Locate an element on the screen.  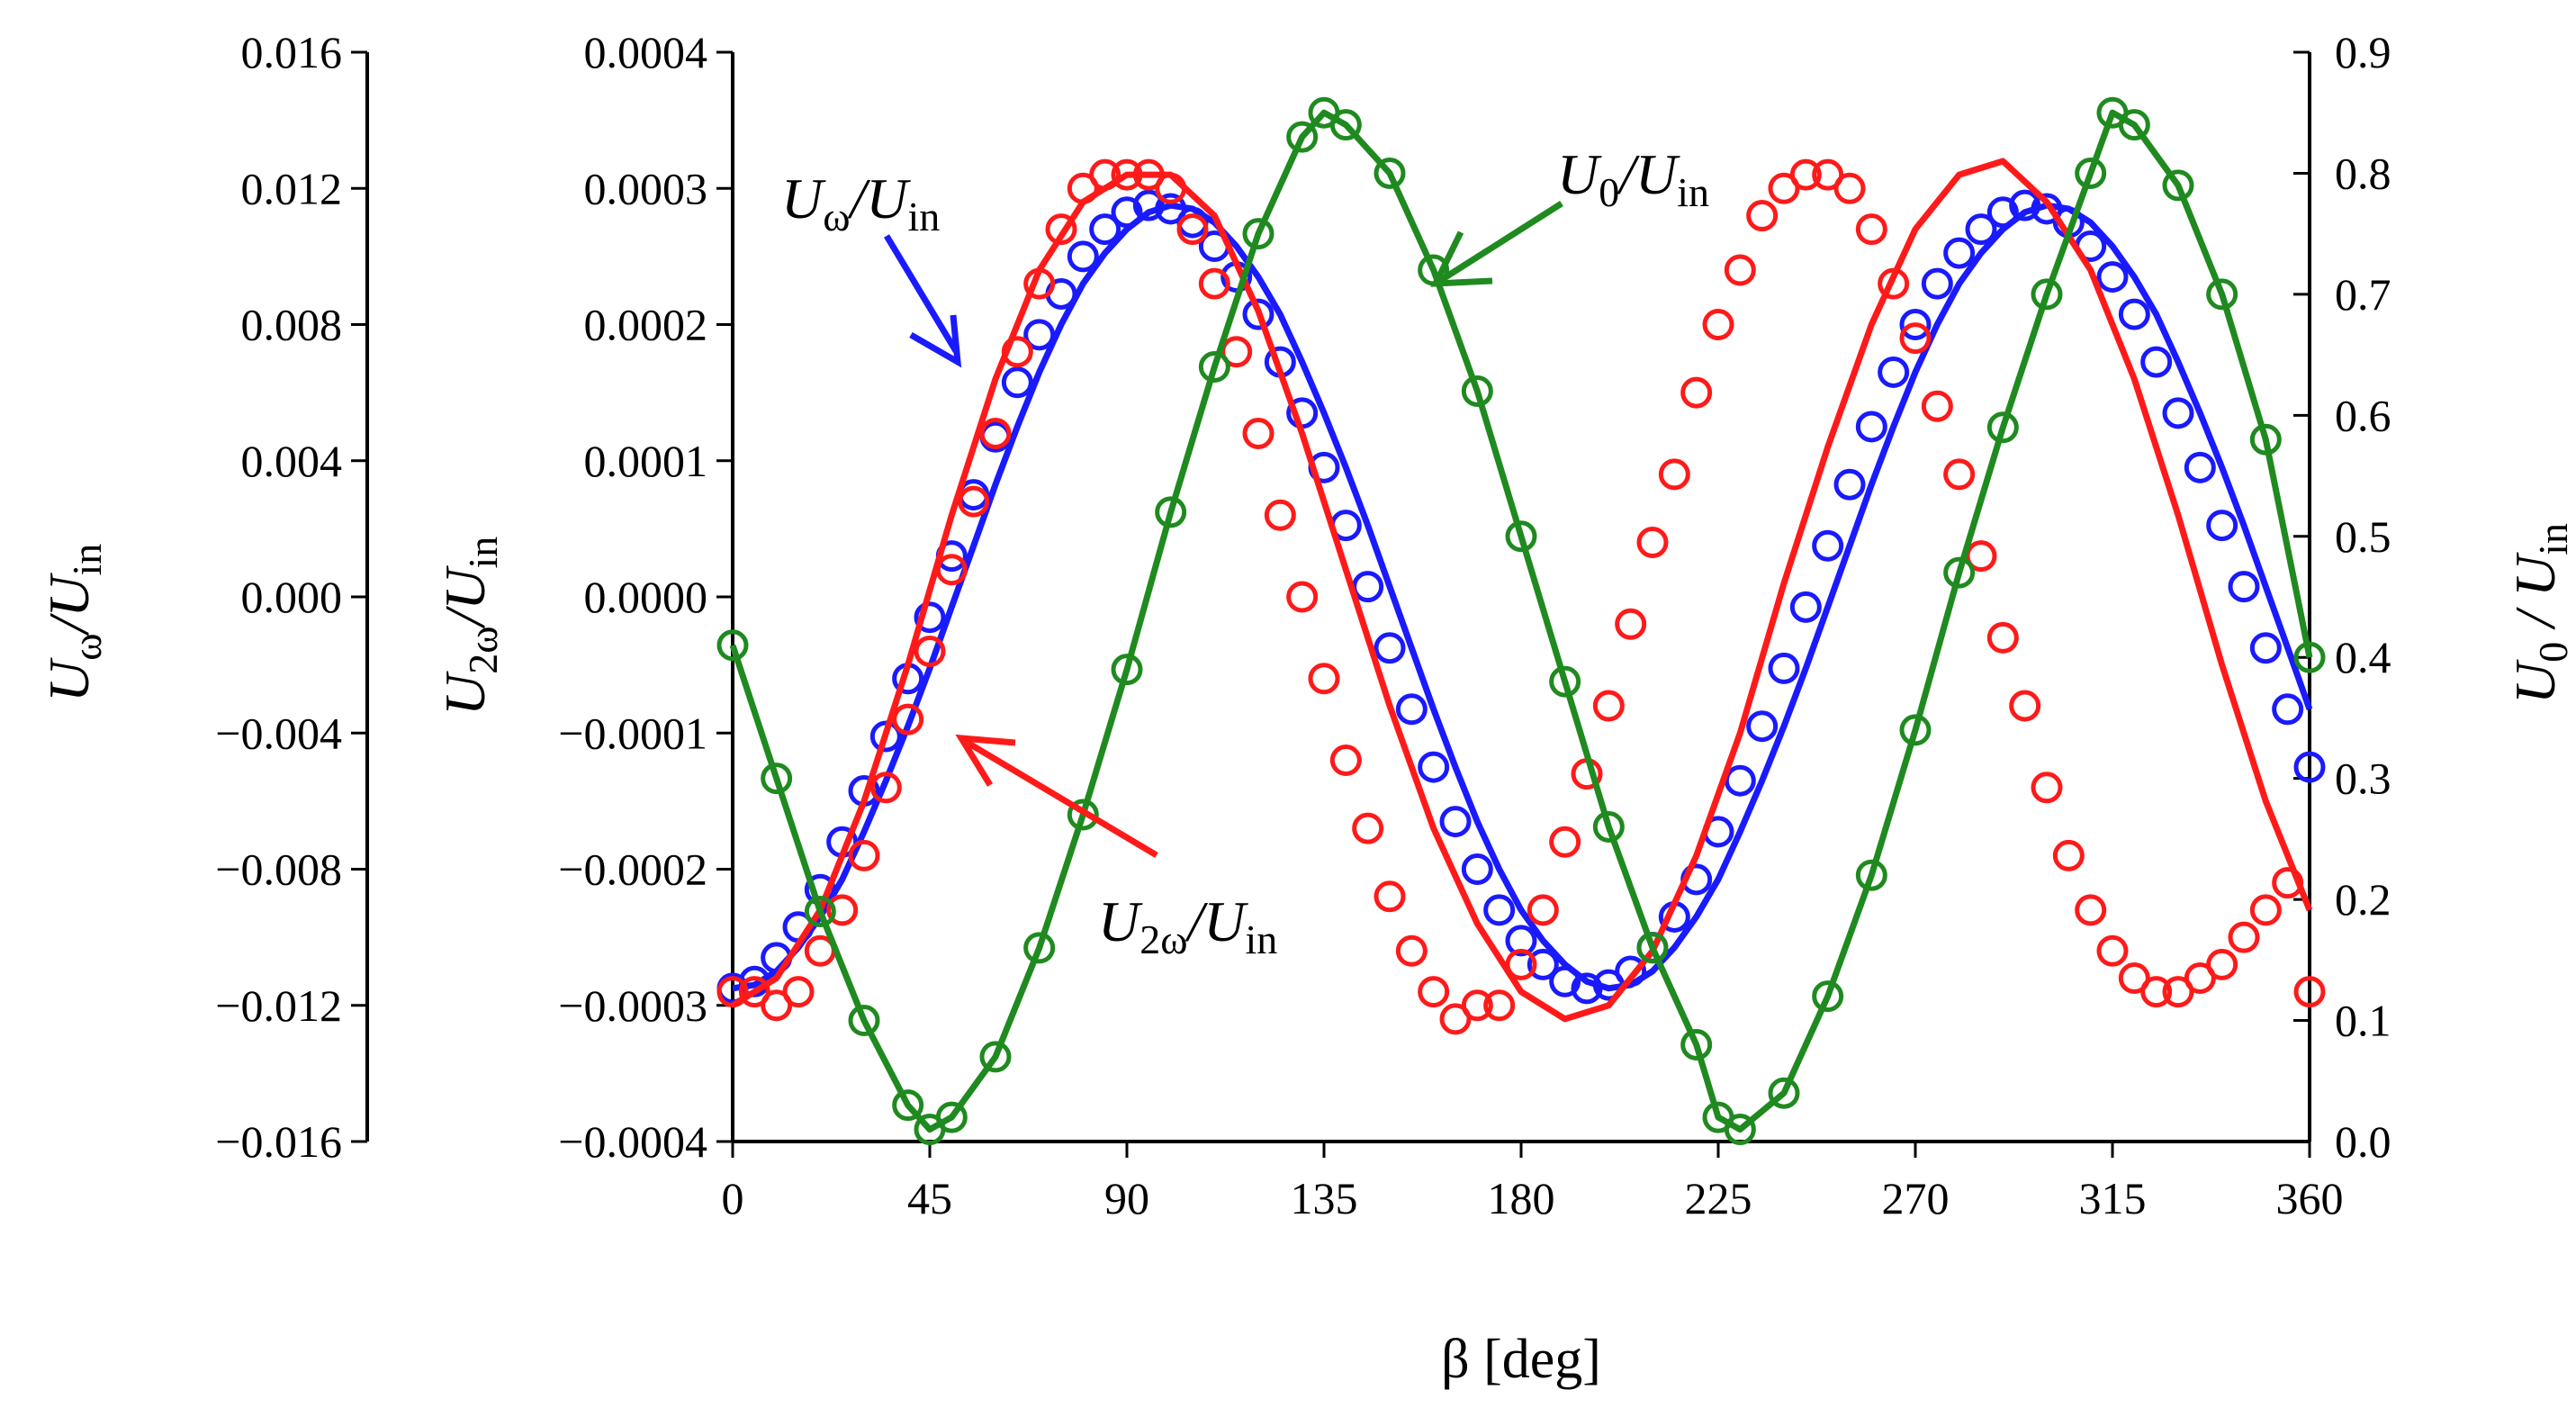
u_omega-tick-label: 0.012 is located at coordinates (292, 188).